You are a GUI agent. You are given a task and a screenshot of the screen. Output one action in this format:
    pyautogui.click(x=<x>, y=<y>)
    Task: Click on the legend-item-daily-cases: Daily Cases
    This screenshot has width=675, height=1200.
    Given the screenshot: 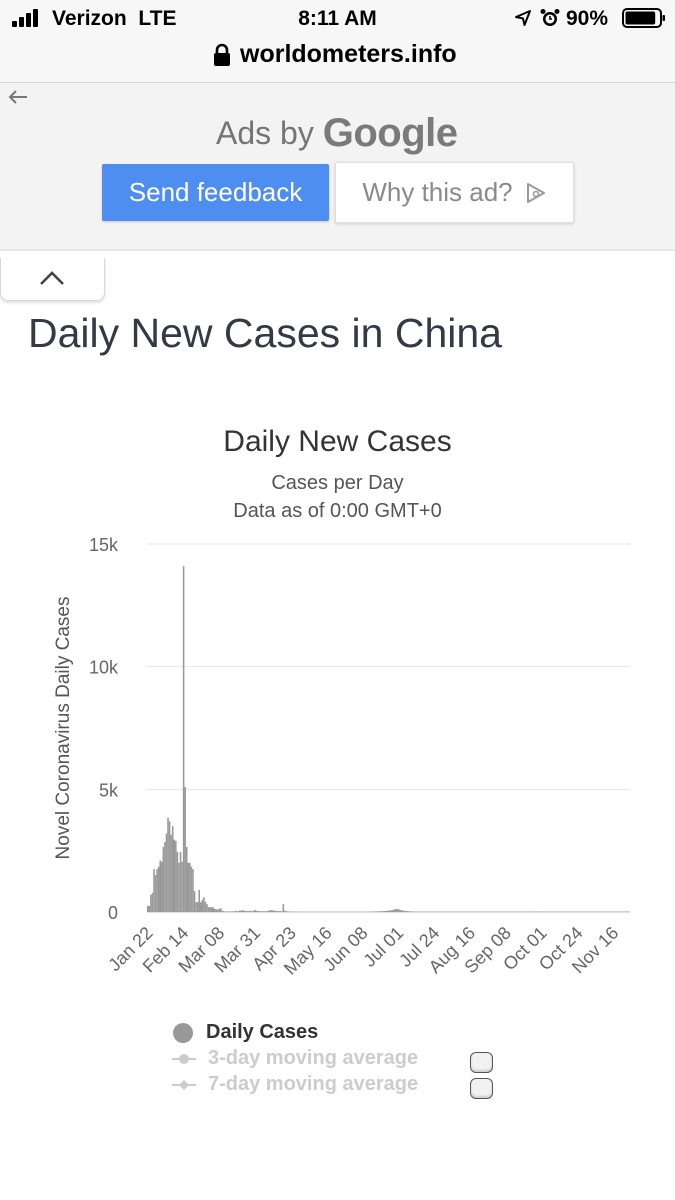 What is the action you would take?
    pyautogui.click(x=245, y=1032)
    